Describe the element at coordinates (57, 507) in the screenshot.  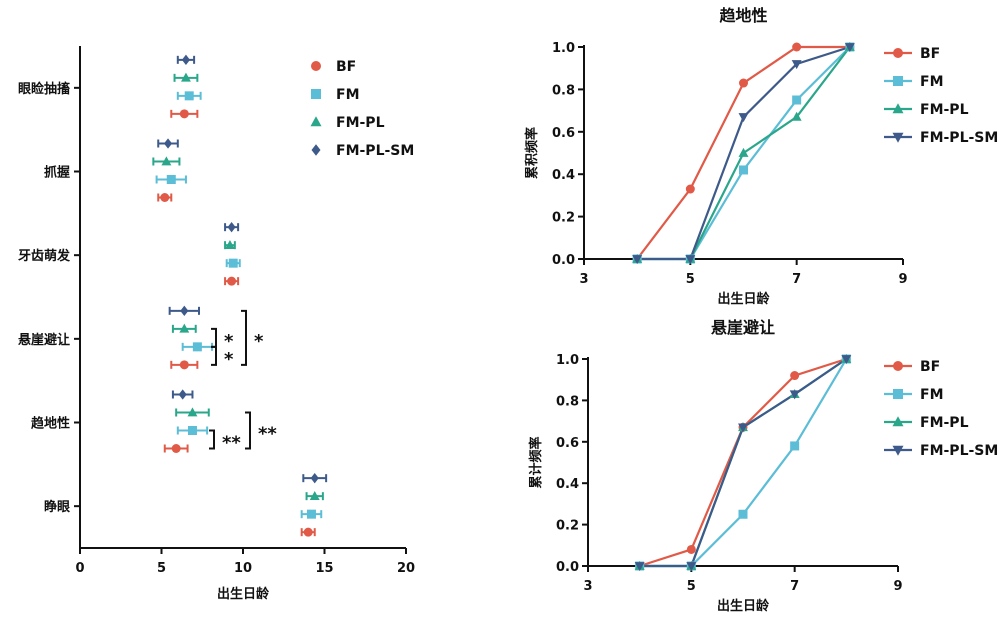
I see `category-label: 睁眼` at that location.